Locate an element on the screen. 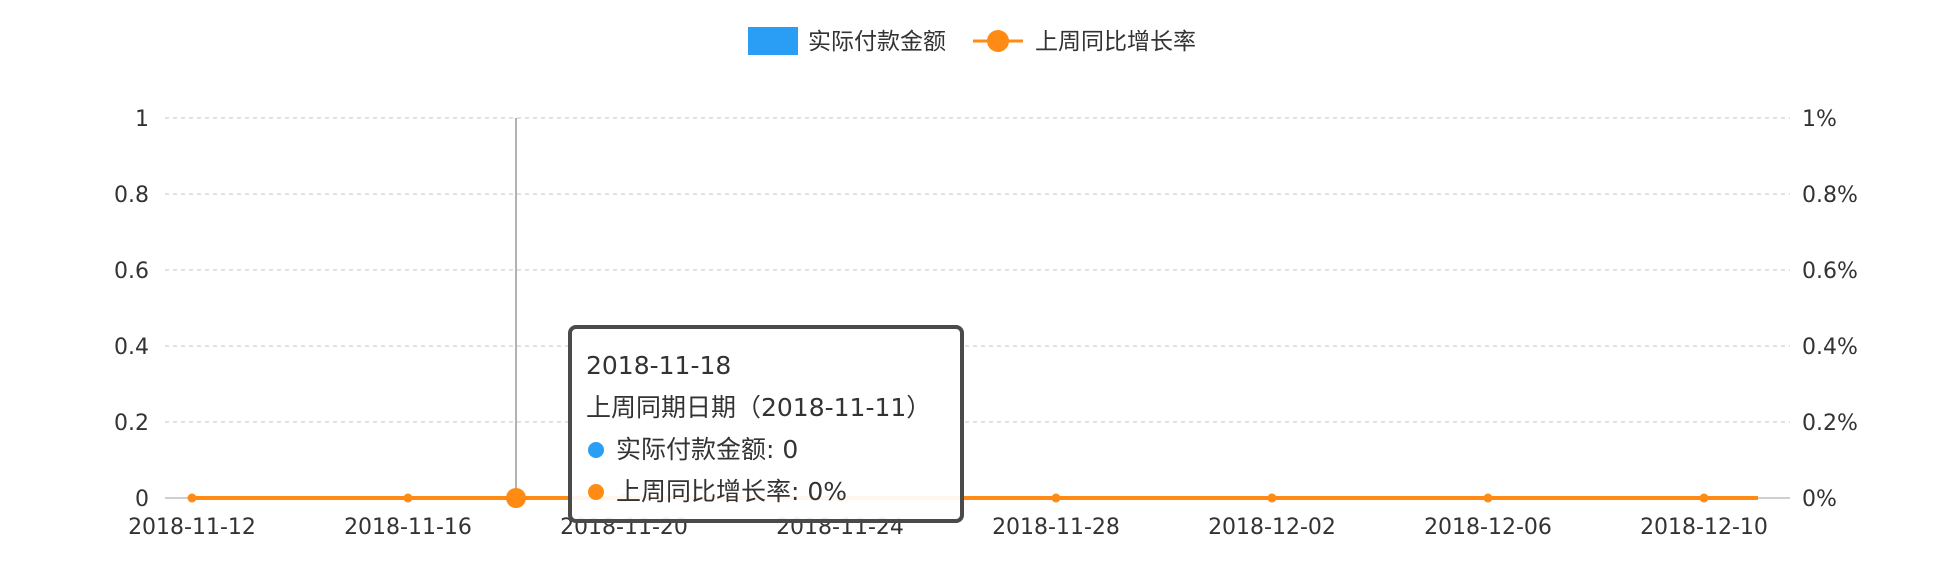  legend-swatch-bar is located at coordinates (773, 41).